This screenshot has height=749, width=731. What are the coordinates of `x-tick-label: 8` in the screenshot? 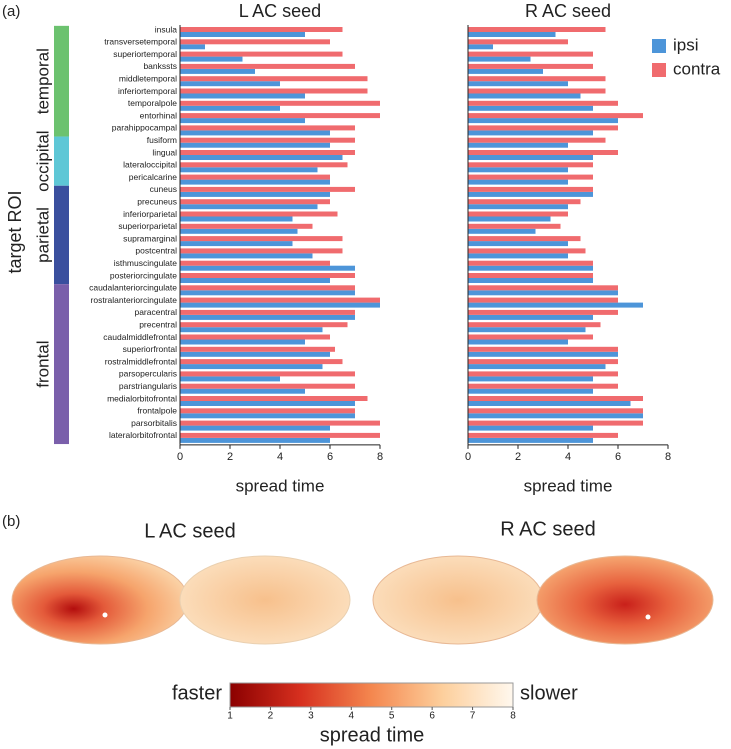 It's located at (380, 457).